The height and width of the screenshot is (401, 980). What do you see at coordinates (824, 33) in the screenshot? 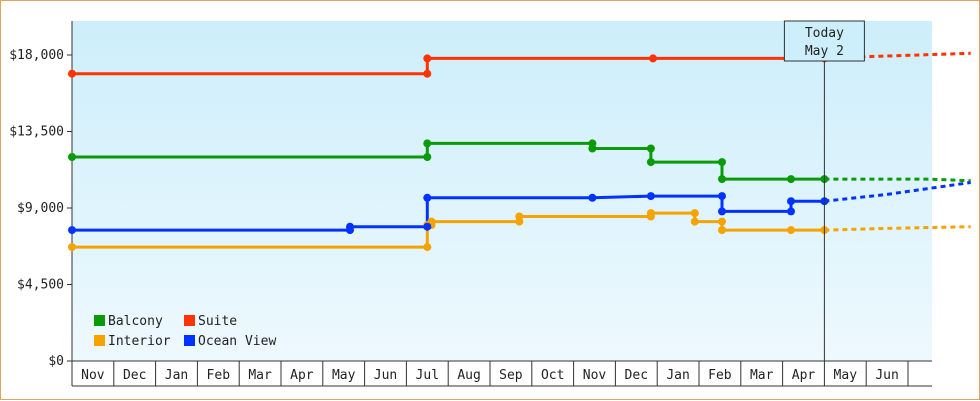
I see `today-label: Today` at bounding box center [824, 33].